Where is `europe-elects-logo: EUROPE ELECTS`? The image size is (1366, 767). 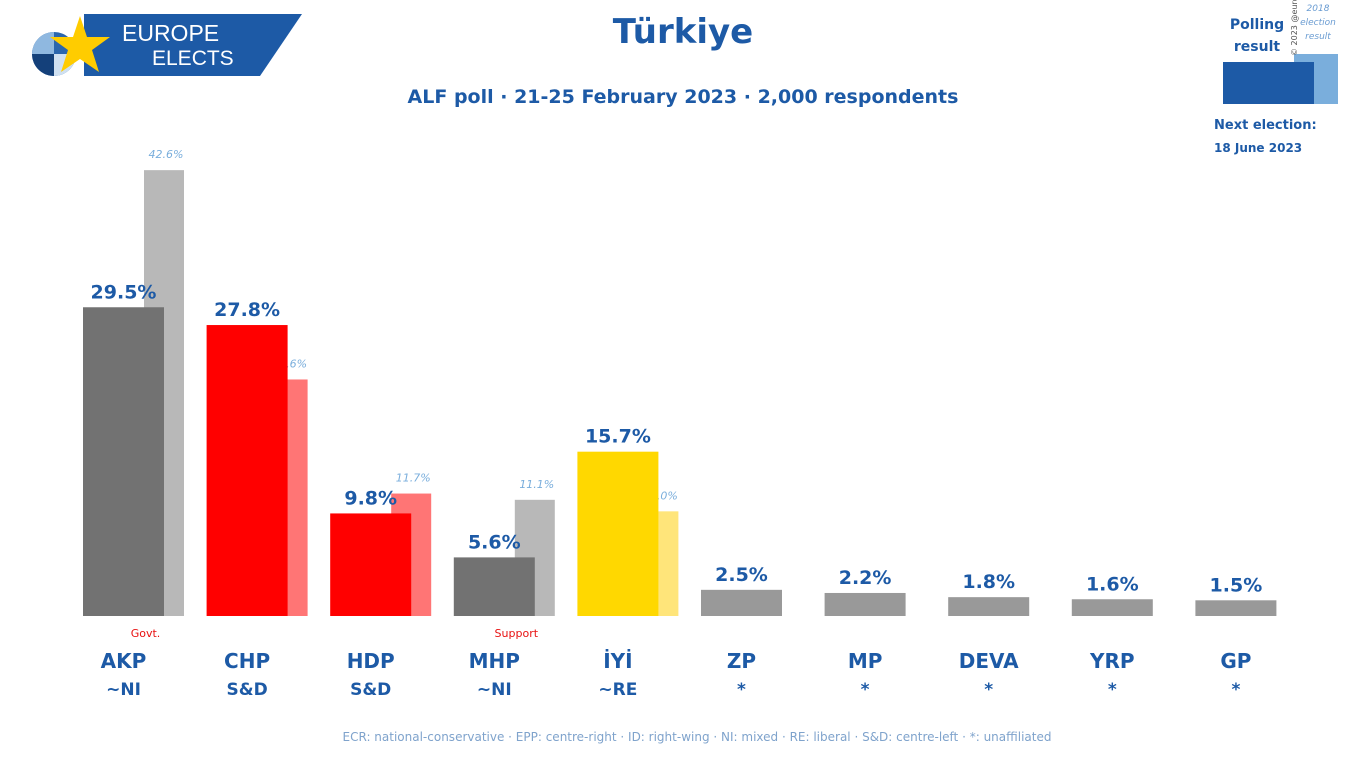
europe-elects-logo: EUROPE ELECTS is located at coordinates (167, 45).